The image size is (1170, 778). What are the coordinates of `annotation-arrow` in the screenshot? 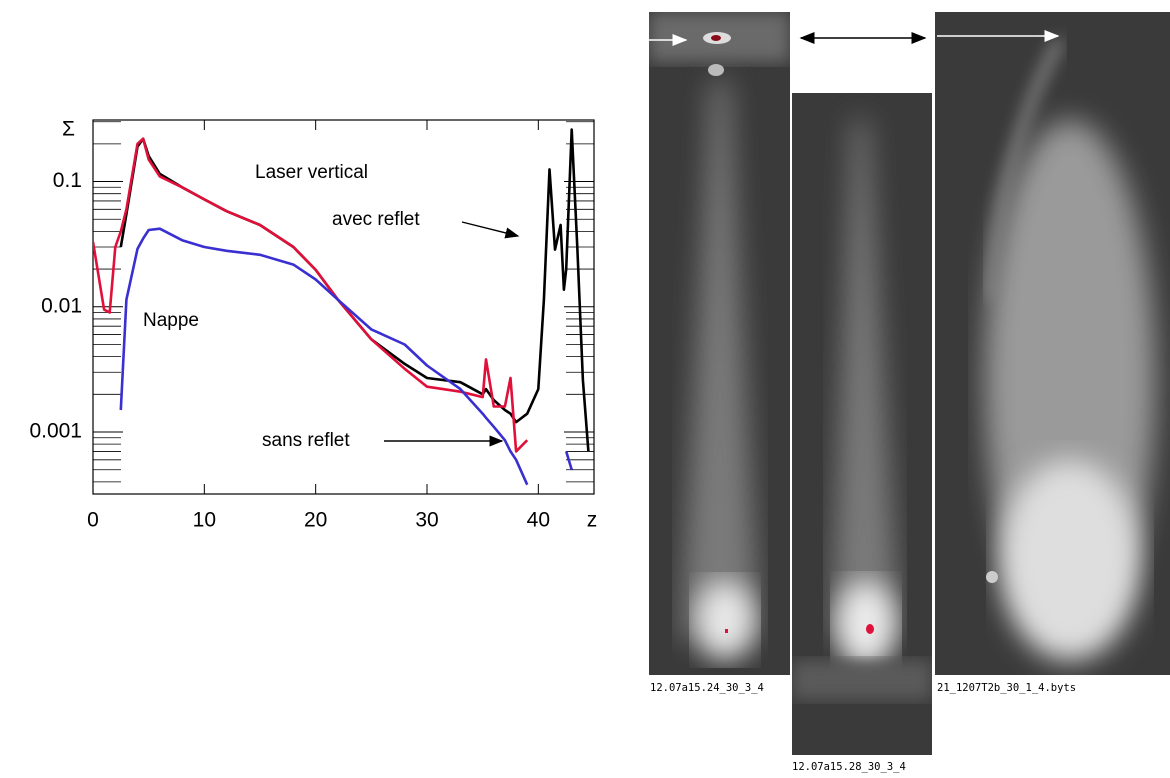 It's located at (490, 230).